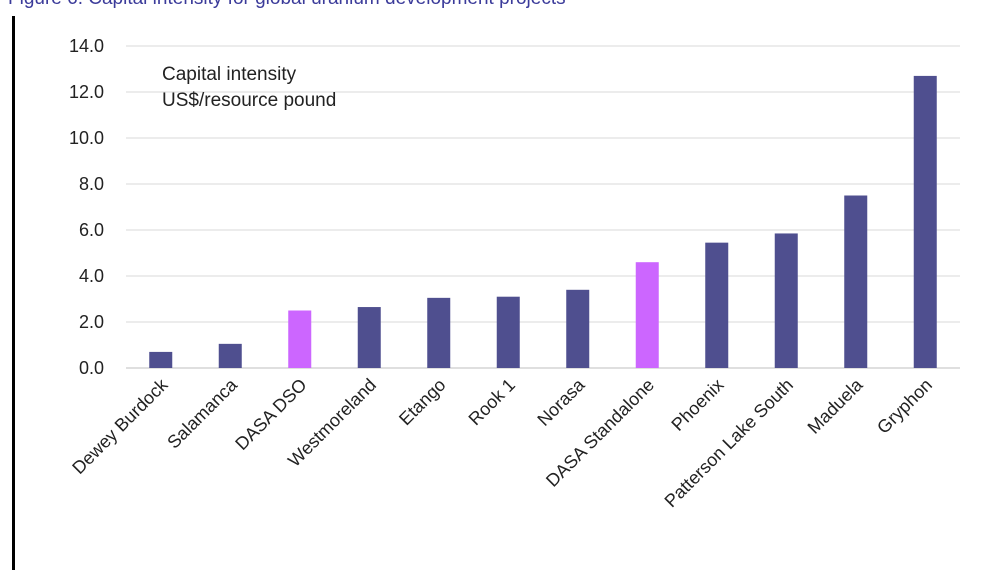  I want to click on bar-patterson-lake-south, so click(786, 300).